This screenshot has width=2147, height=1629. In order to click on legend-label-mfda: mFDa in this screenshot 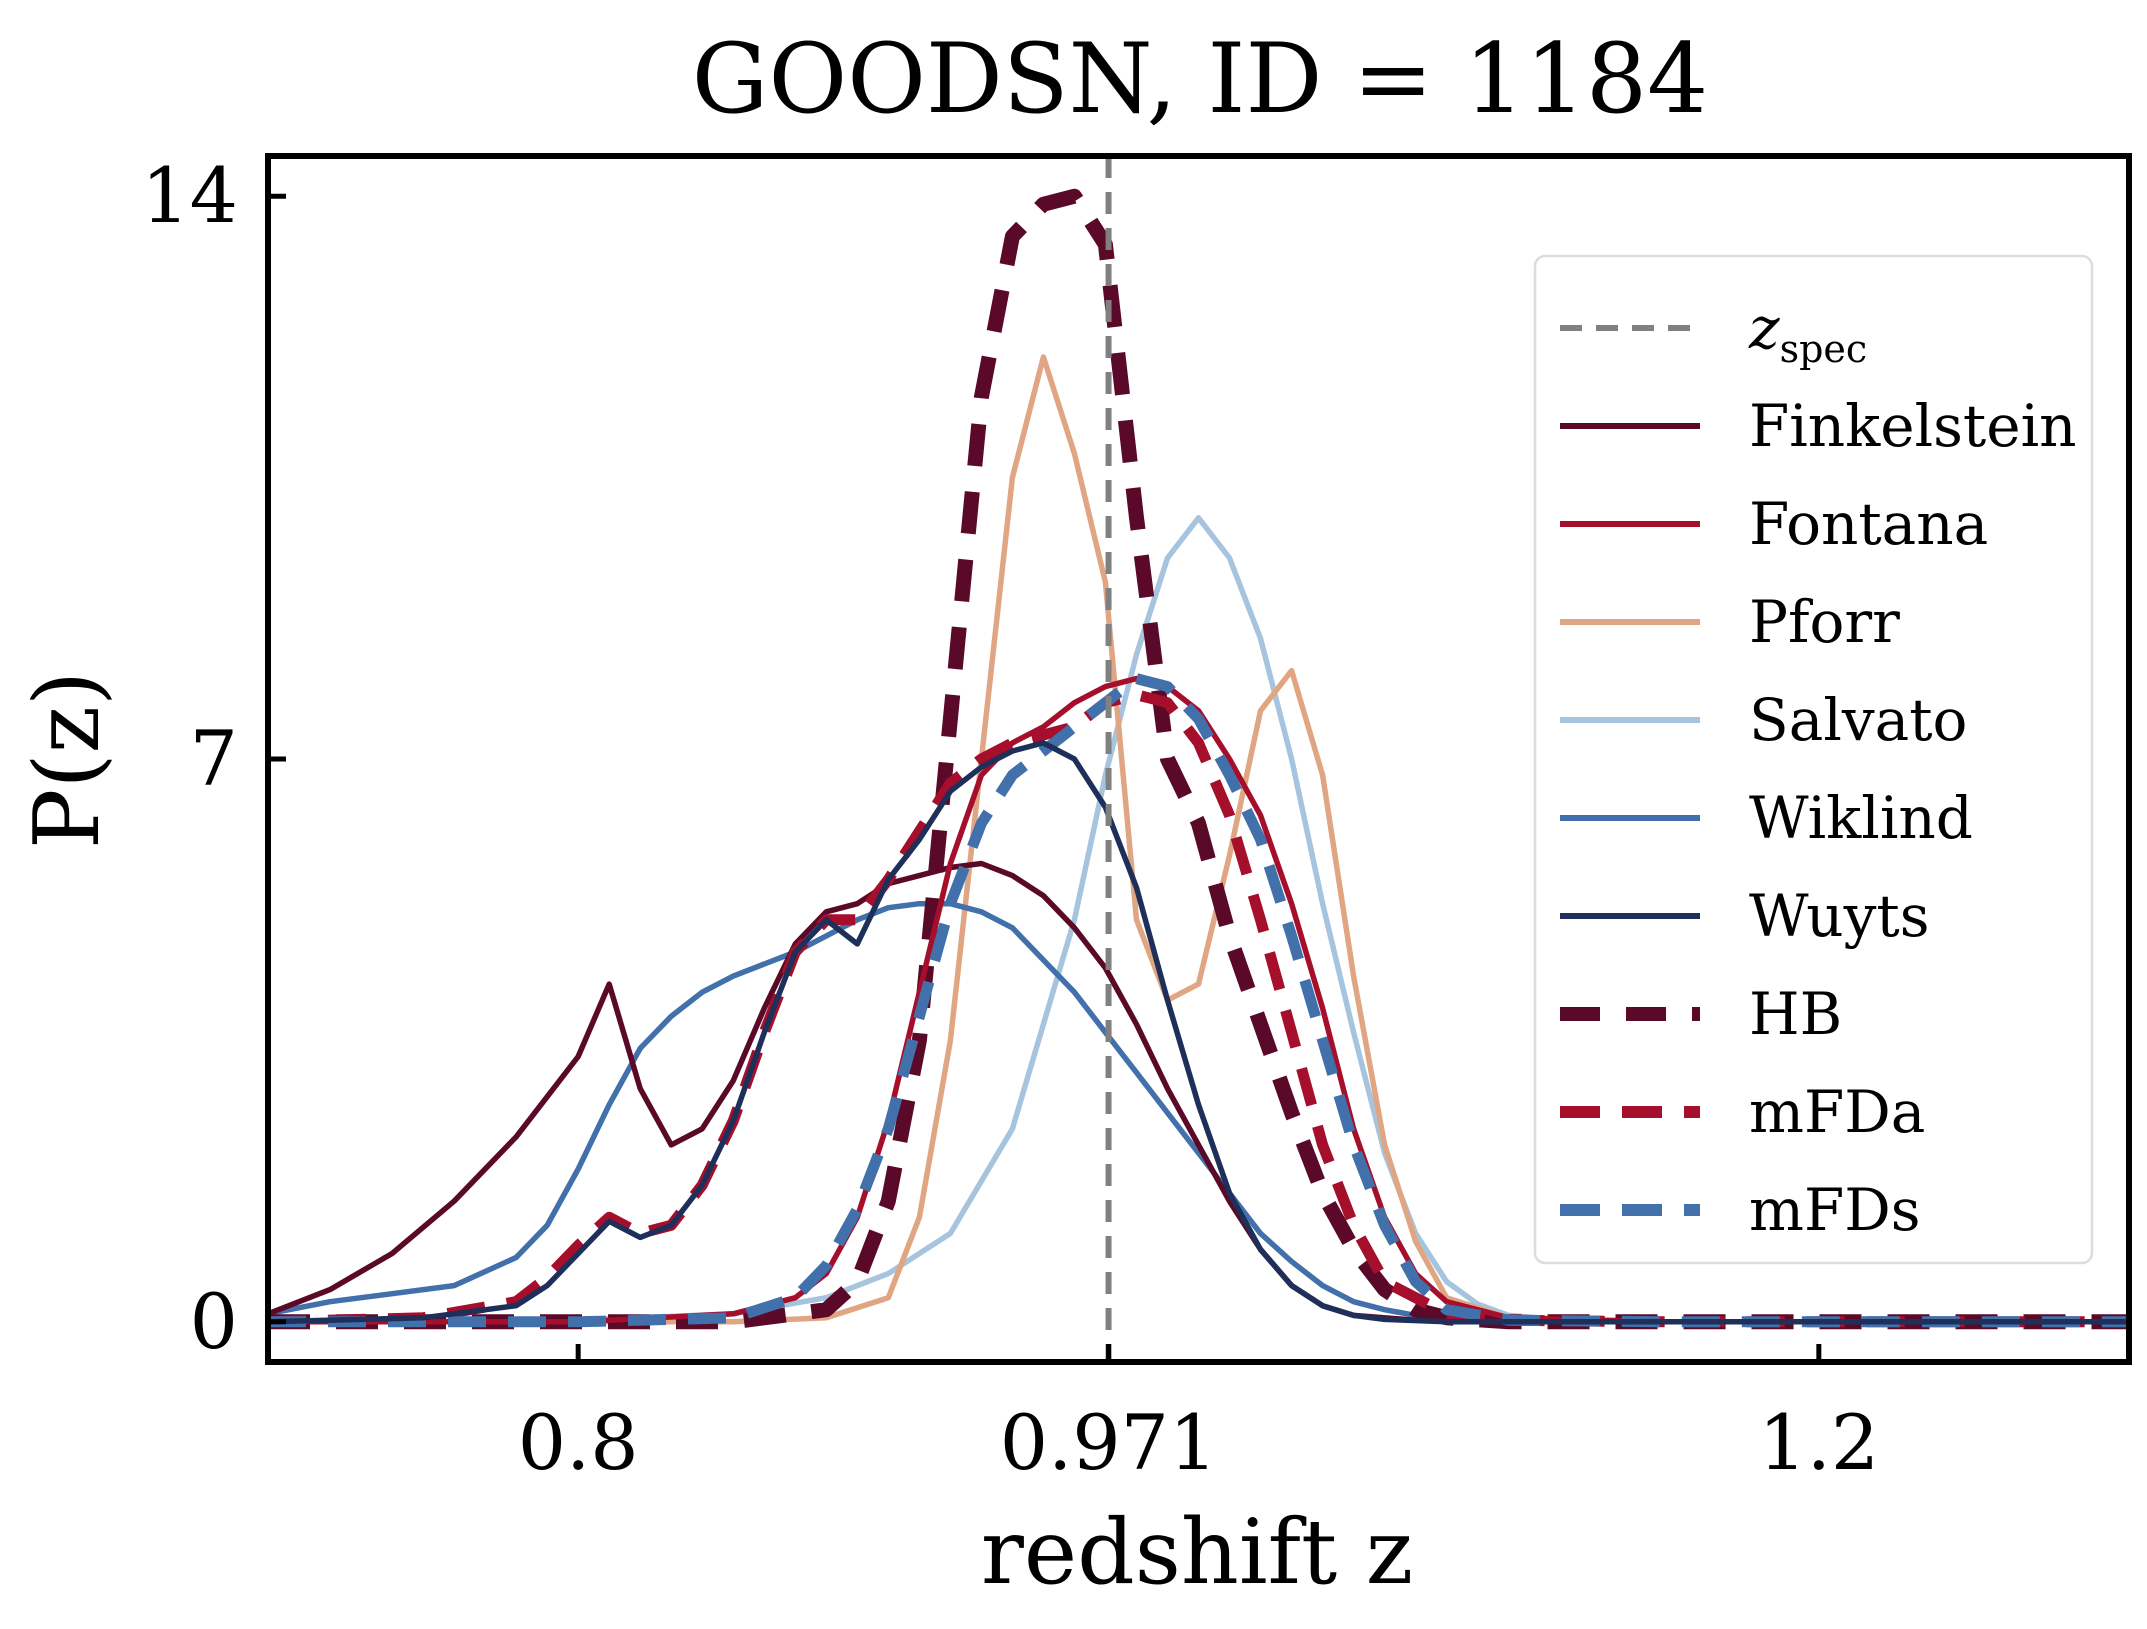, I will do `click(1837, 1112)`.